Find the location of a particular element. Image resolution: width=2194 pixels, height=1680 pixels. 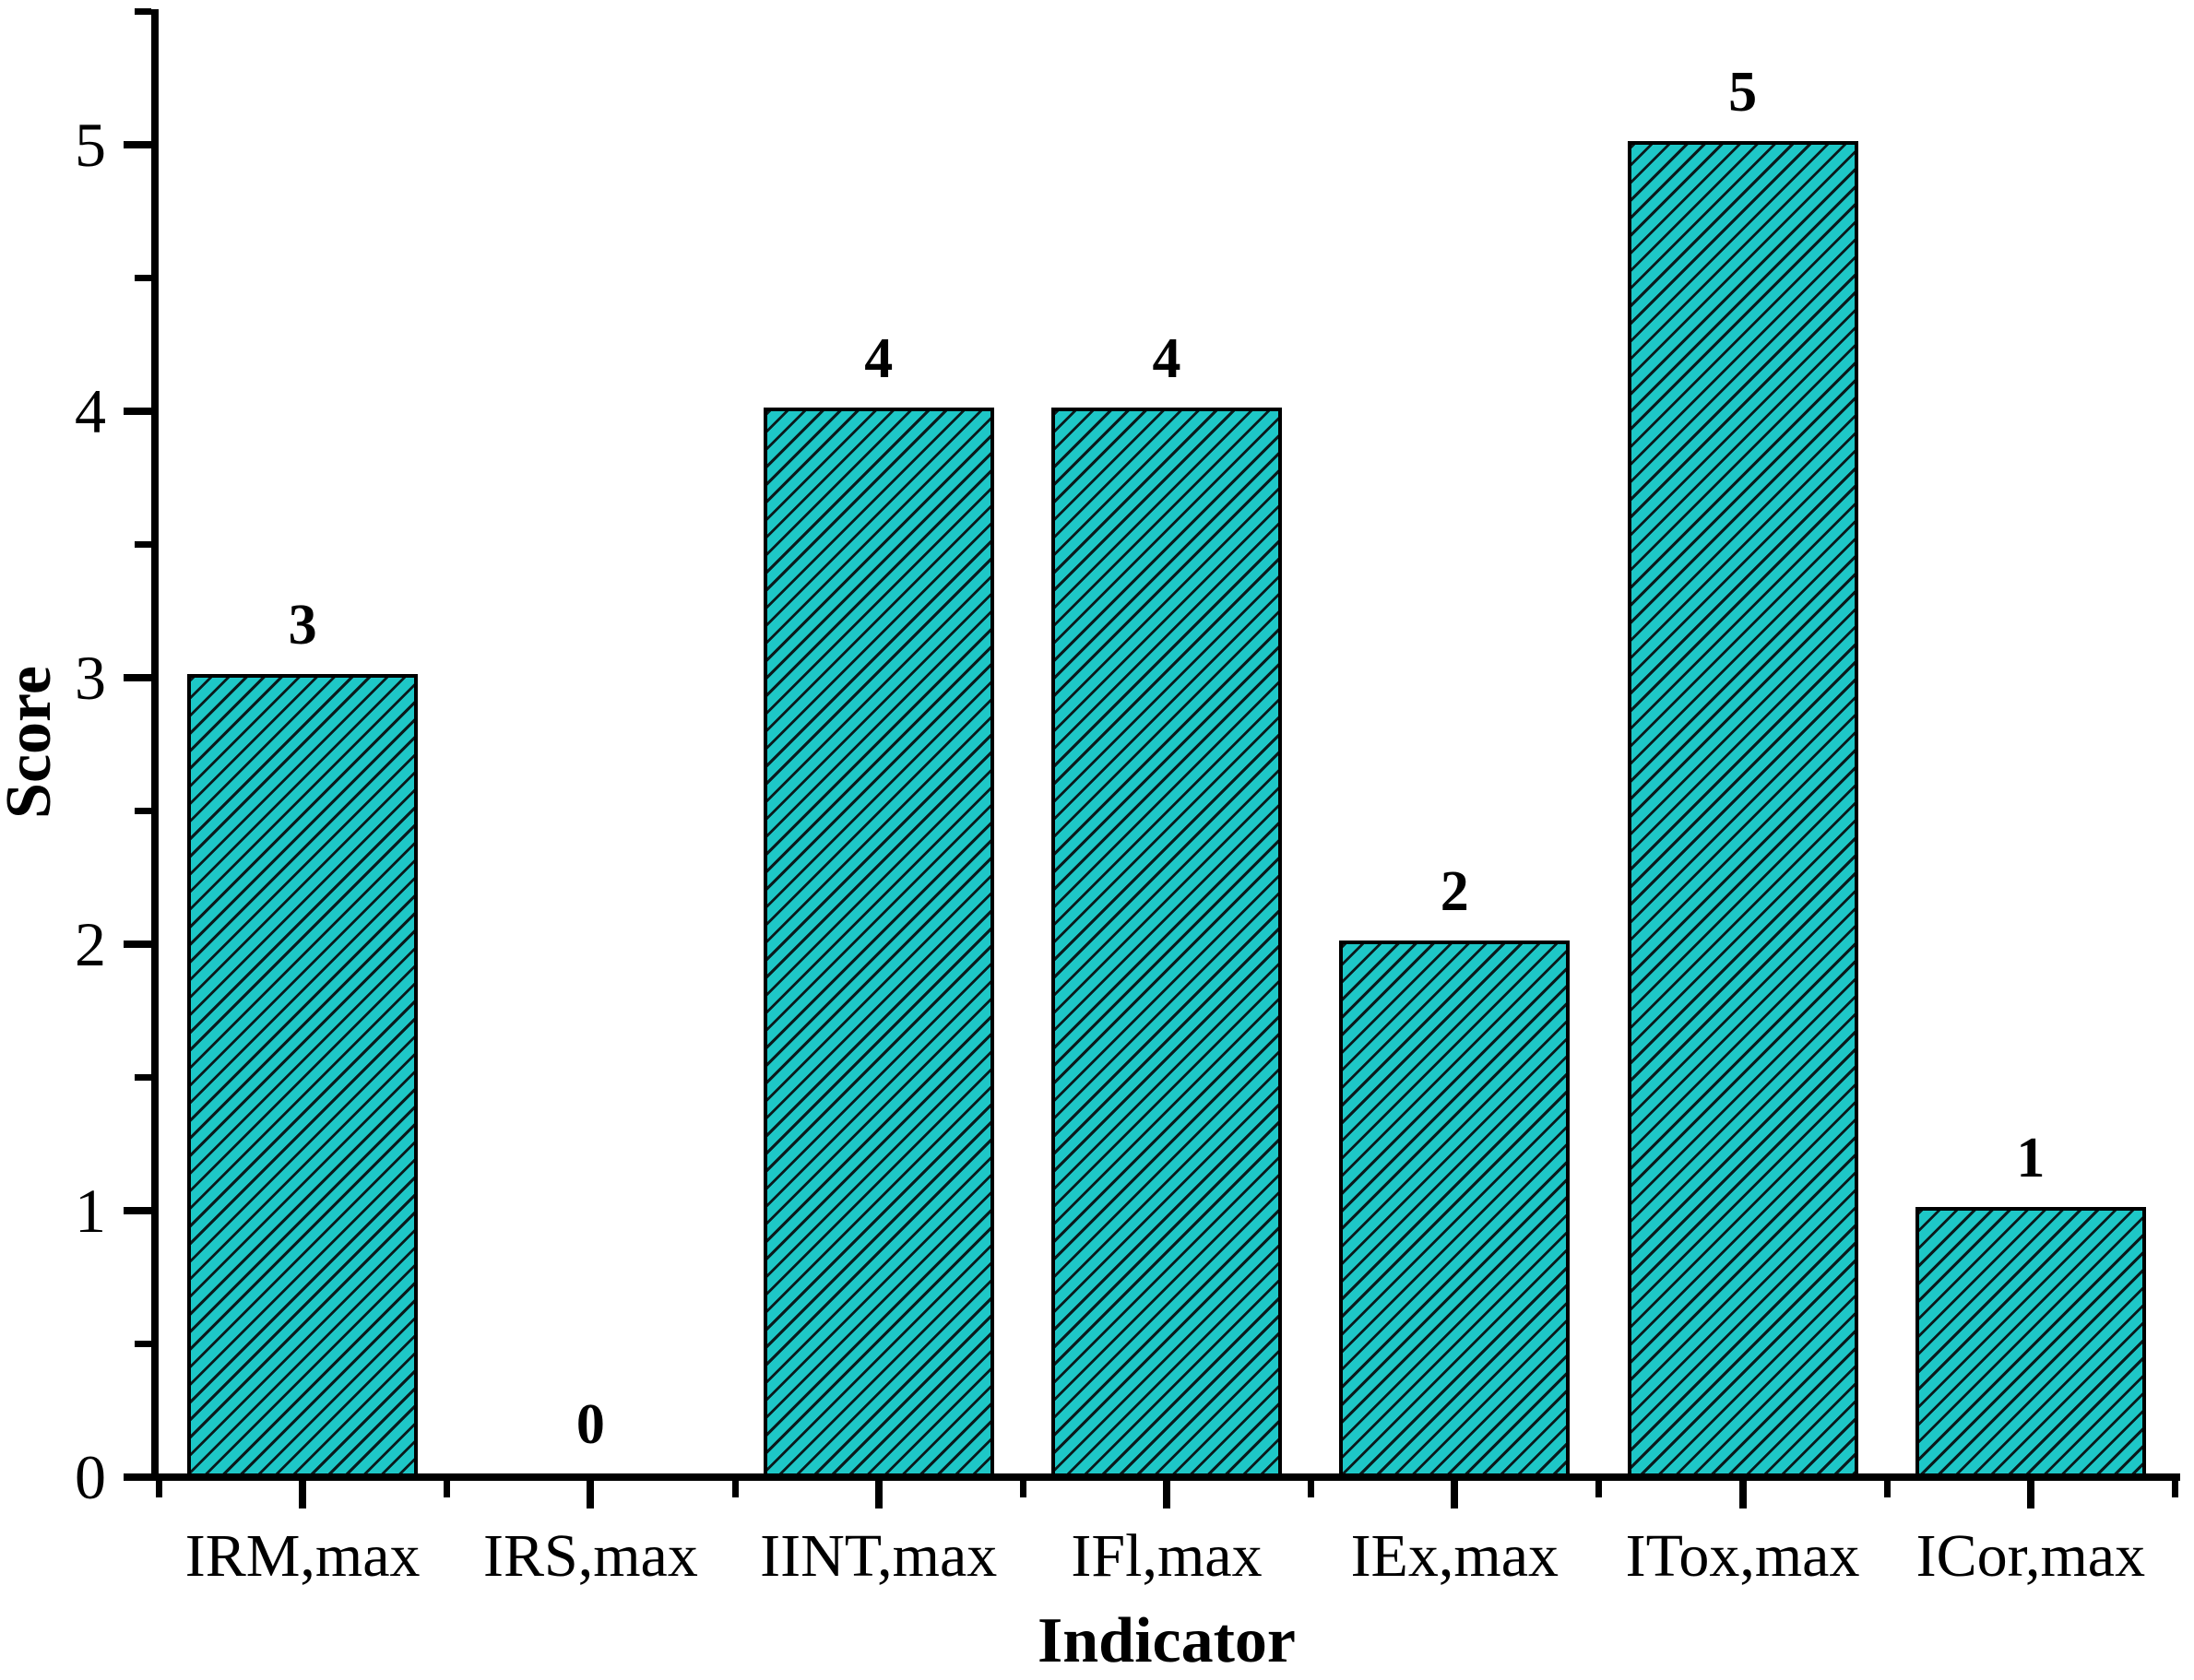

bar-IFl,max is located at coordinates (1166, 942).